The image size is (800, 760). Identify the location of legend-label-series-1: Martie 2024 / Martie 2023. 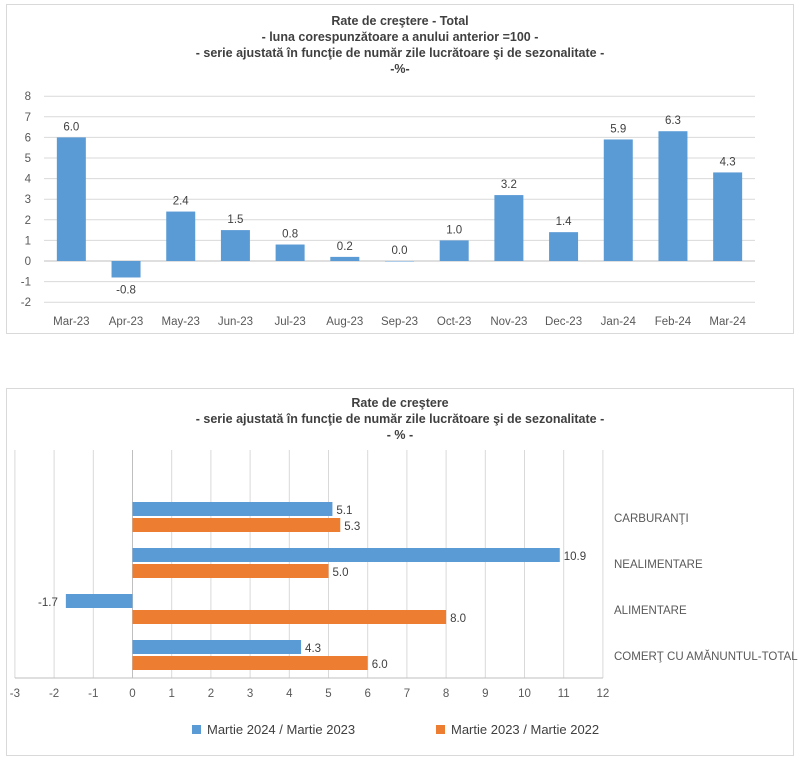
(281, 729).